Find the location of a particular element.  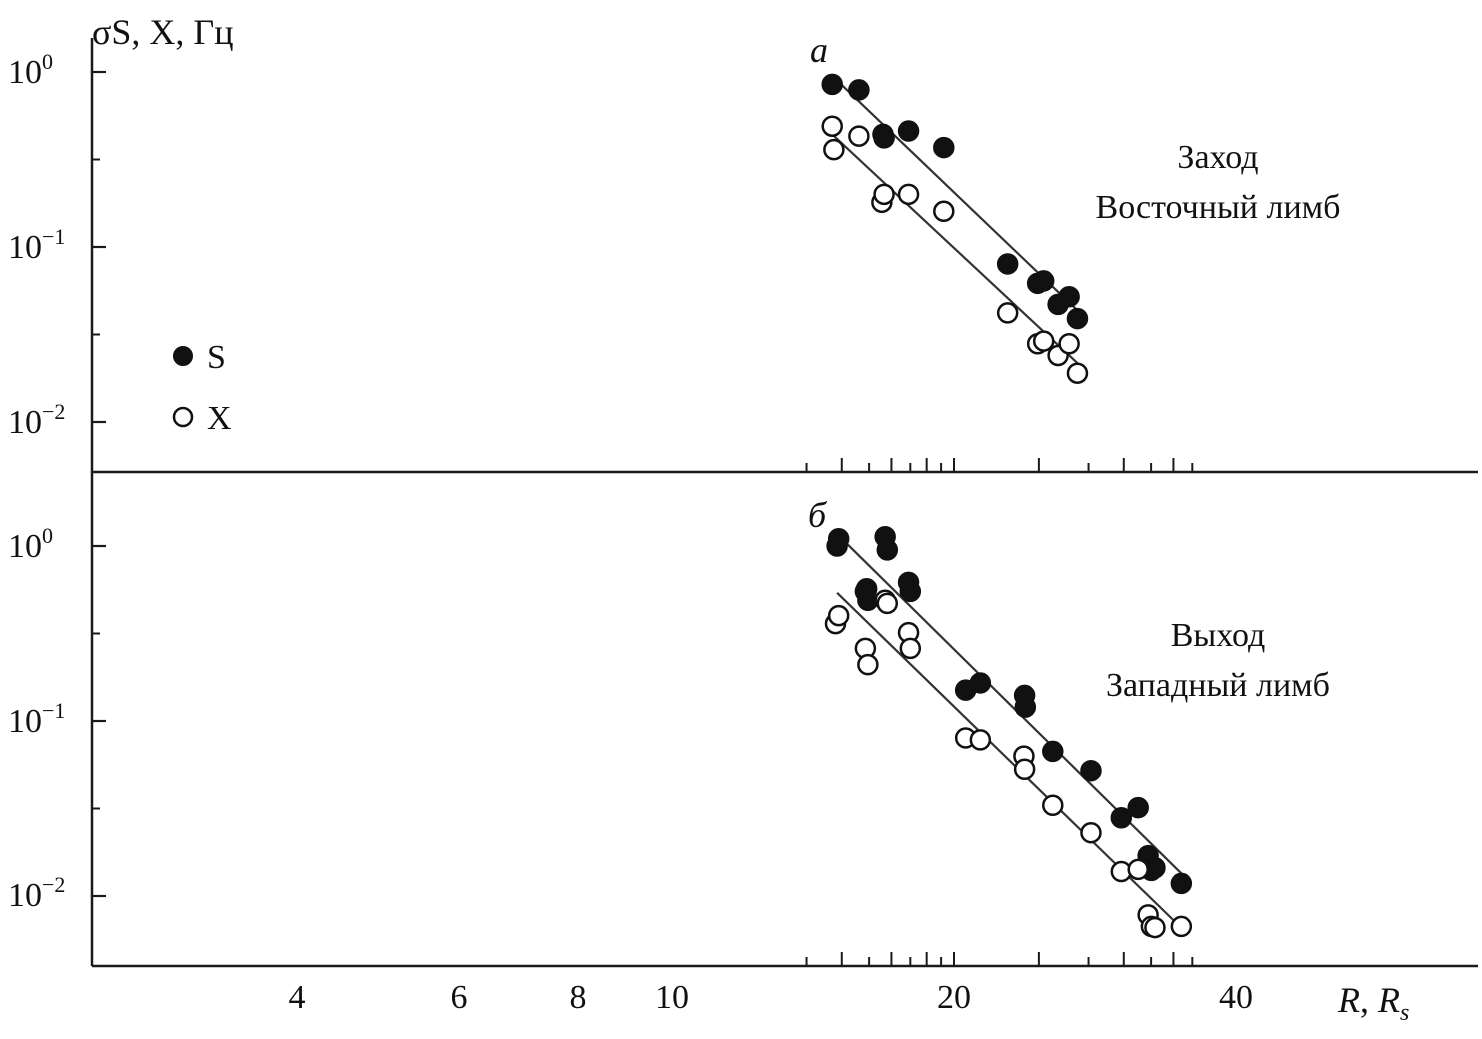

y-tick-label-bottom-1e0: 10⁰ is located at coordinates (30, 544).